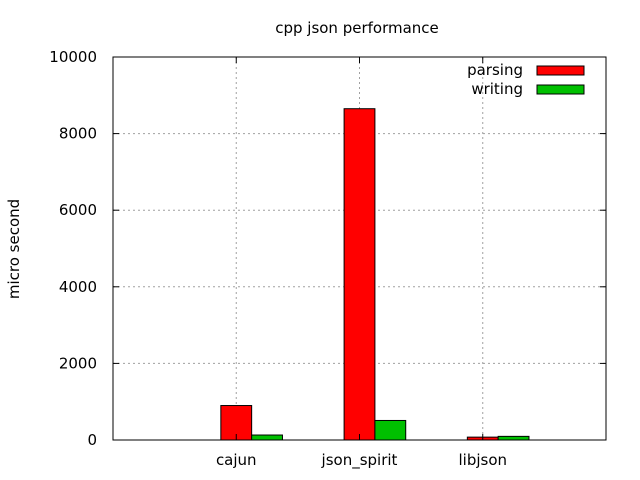 Image resolution: width=640 pixels, height=480 pixels. I want to click on y-tick-label: 6000, so click(78, 210).